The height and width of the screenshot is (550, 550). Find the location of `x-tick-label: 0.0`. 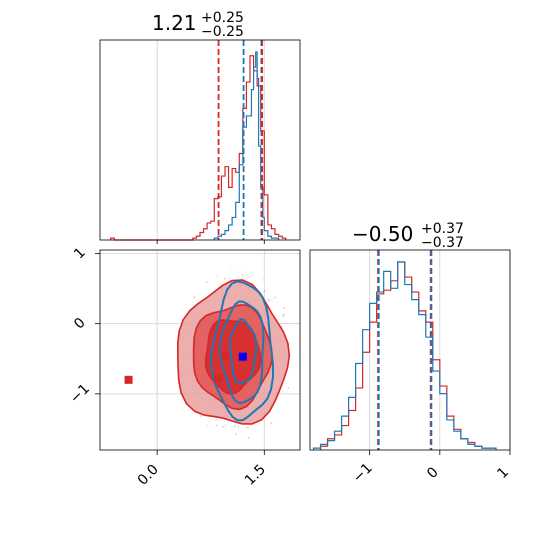

x-tick-label: 0.0 is located at coordinates (148, 475).